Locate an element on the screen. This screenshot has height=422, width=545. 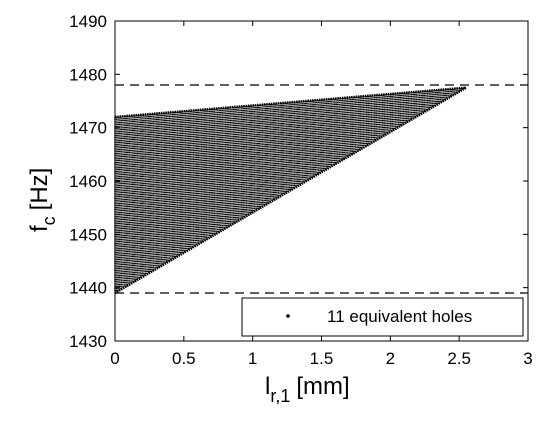
legend-marker is located at coordinates (288, 316).